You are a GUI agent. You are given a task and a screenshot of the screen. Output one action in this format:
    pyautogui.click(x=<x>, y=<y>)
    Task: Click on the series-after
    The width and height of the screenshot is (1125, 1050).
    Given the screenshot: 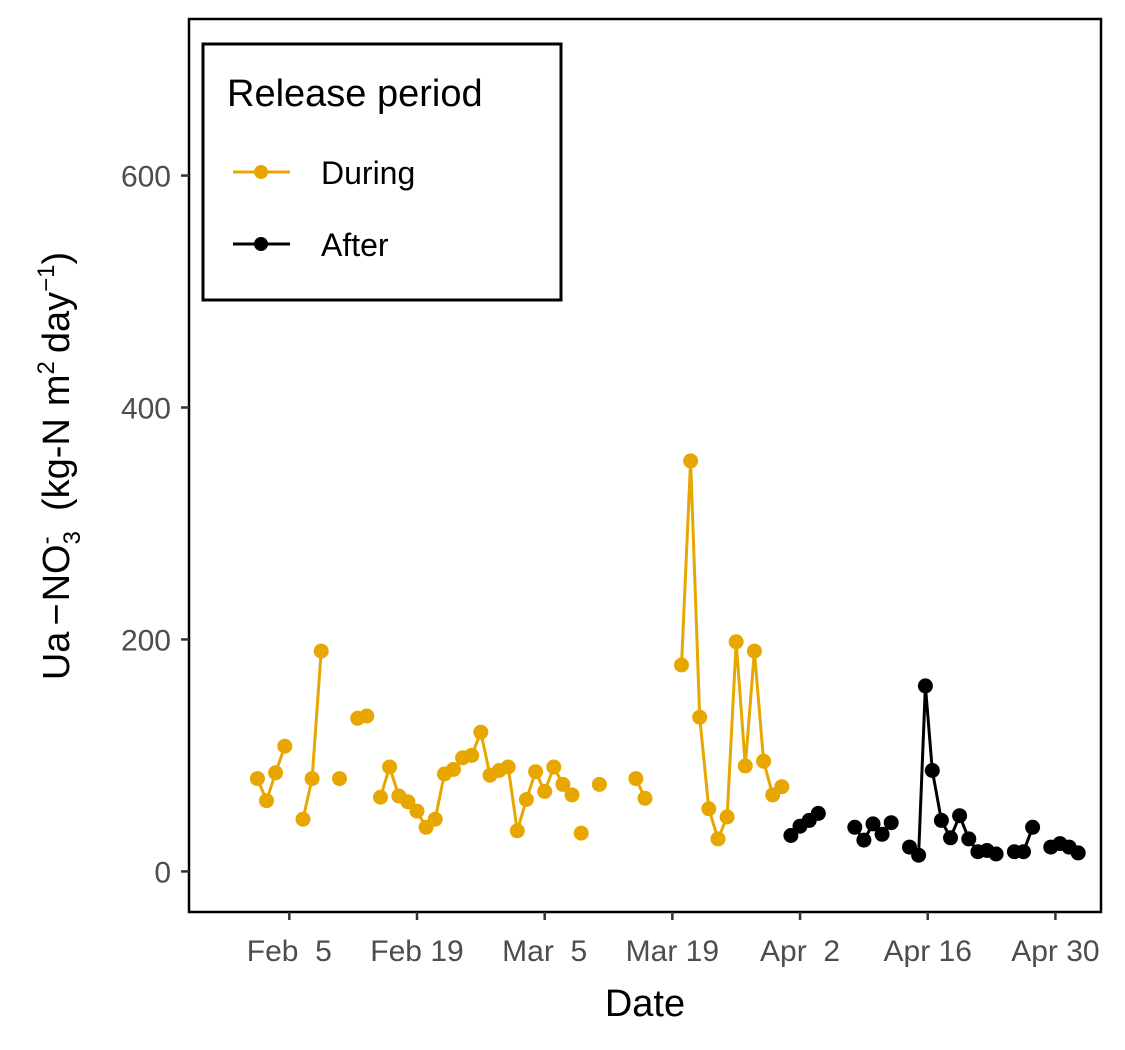 What is the action you would take?
    pyautogui.click(x=934, y=770)
    